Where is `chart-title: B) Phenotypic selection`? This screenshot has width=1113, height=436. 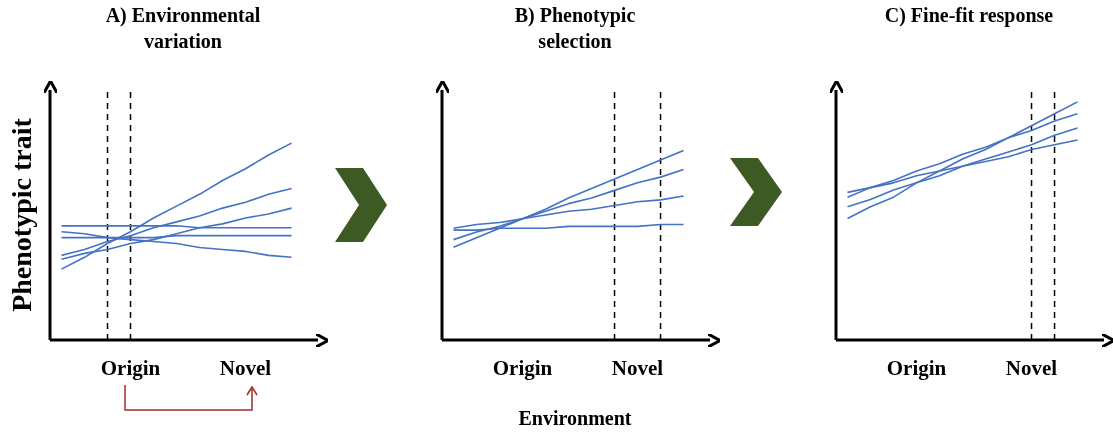
chart-title: B) Phenotypic selection is located at coordinates (575, 28).